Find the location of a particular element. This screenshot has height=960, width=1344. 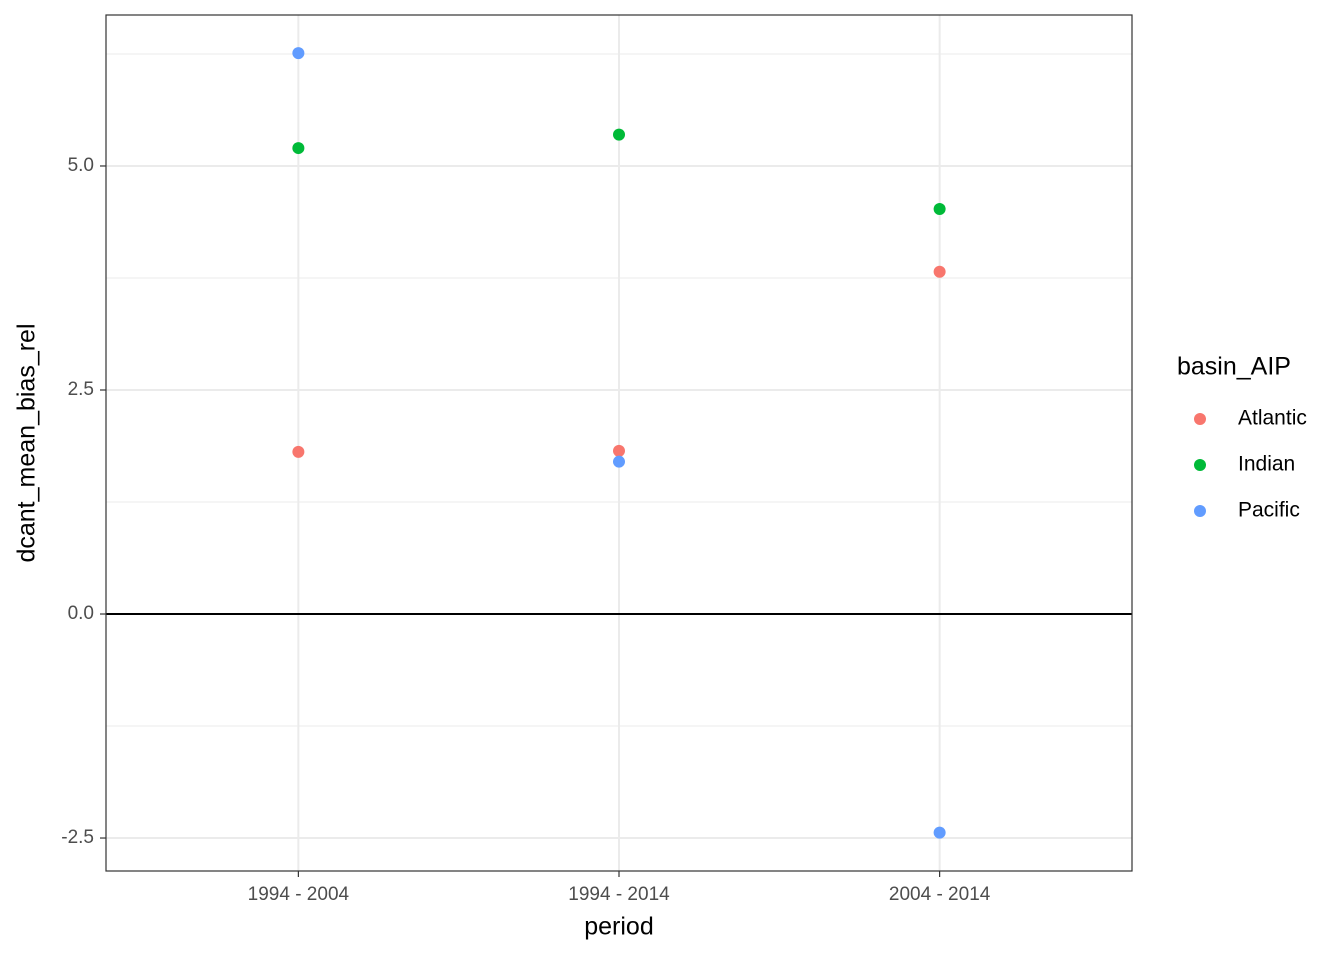

legend-label: Pacific is located at coordinates (1269, 510).